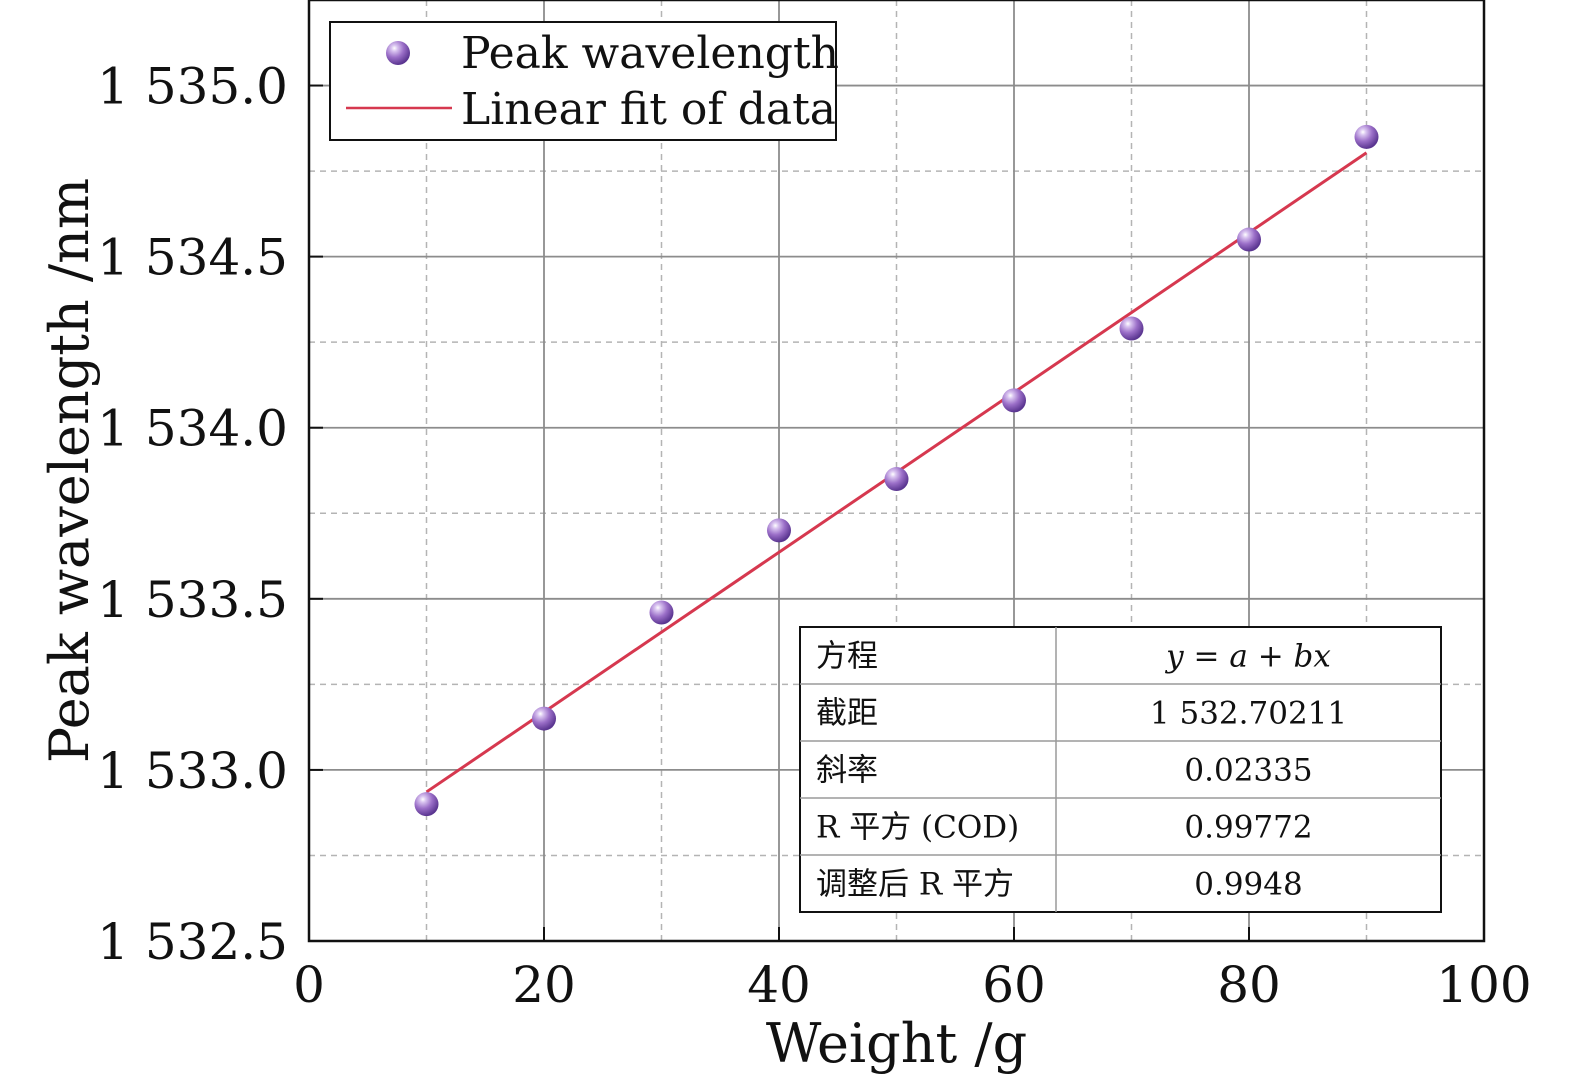 The image size is (1575, 1078). What do you see at coordinates (192, 771) in the screenshot?
I see `y-tick-label: 1 533.0` at bounding box center [192, 771].